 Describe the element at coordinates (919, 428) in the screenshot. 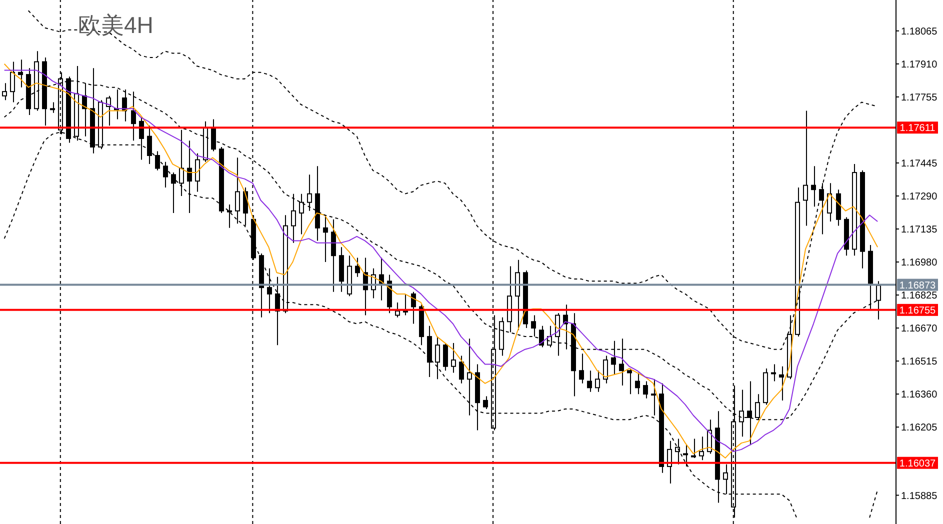

I see `y-tick-label: 1.16205` at that location.